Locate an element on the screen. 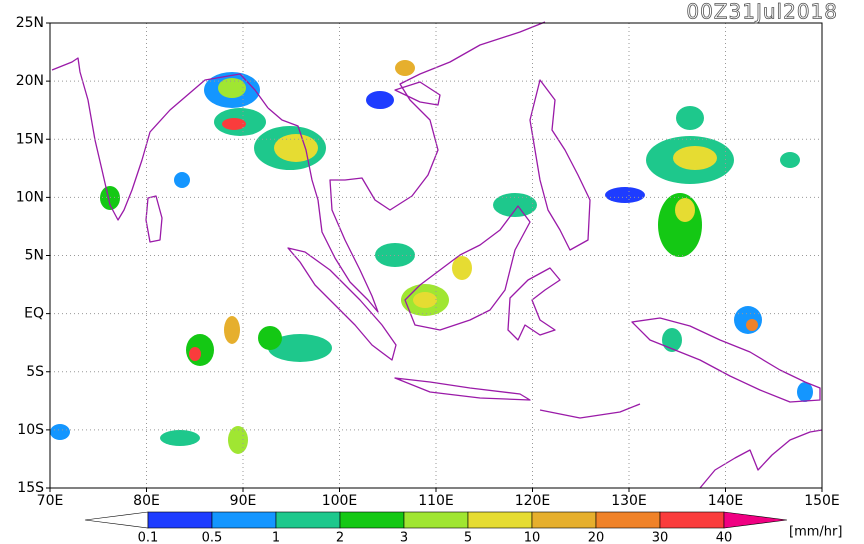 Image resolution: width=864 pixels, height=544 pixels. colorbar-over is located at coordinates (755, 520).